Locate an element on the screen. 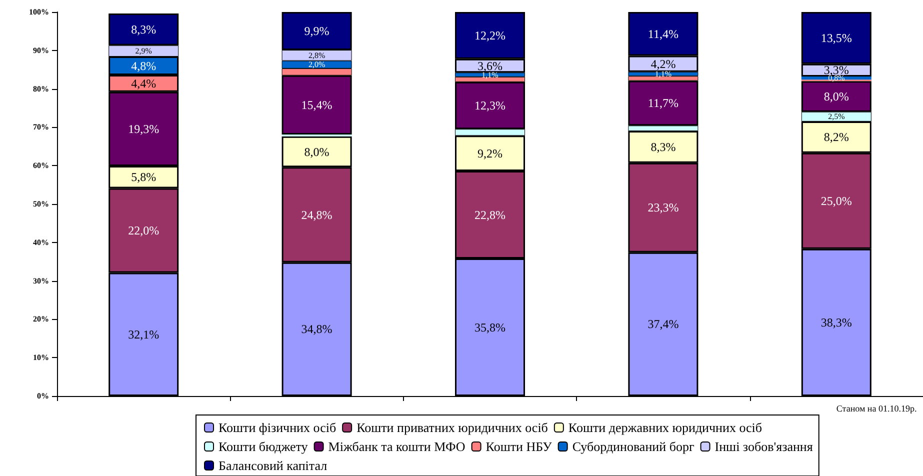 Image resolution: width=923 pixels, height=476 pixels. data-label: 25,0% is located at coordinates (836, 201).